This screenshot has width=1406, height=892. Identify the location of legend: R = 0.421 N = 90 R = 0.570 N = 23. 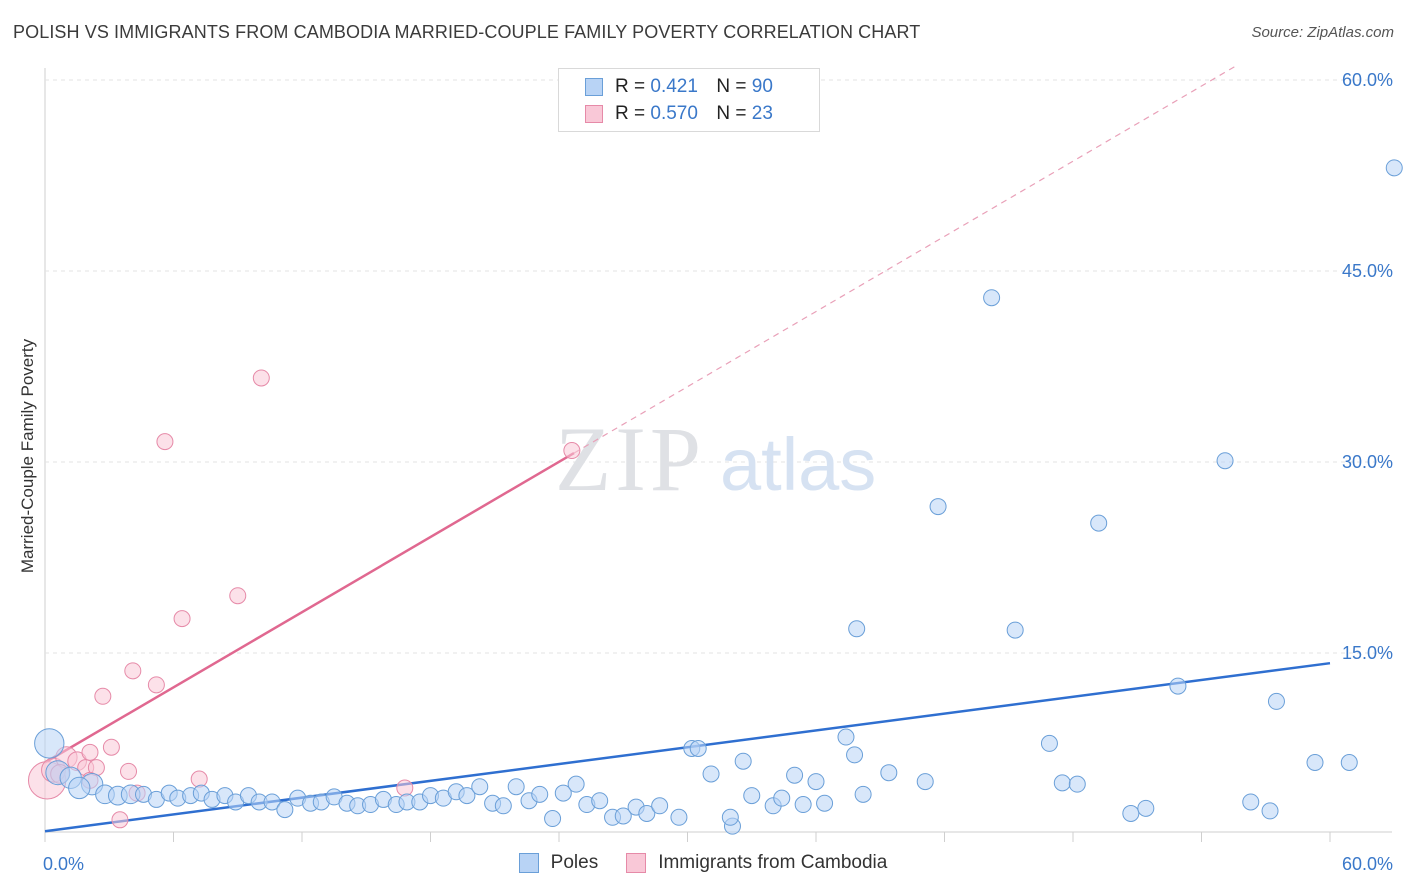
(689, 100).